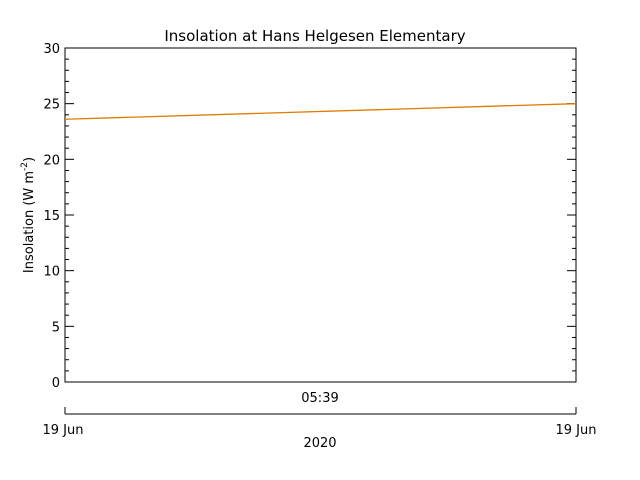 The height and width of the screenshot is (480, 640). I want to click on y-tick-label: 30, so click(51, 49).